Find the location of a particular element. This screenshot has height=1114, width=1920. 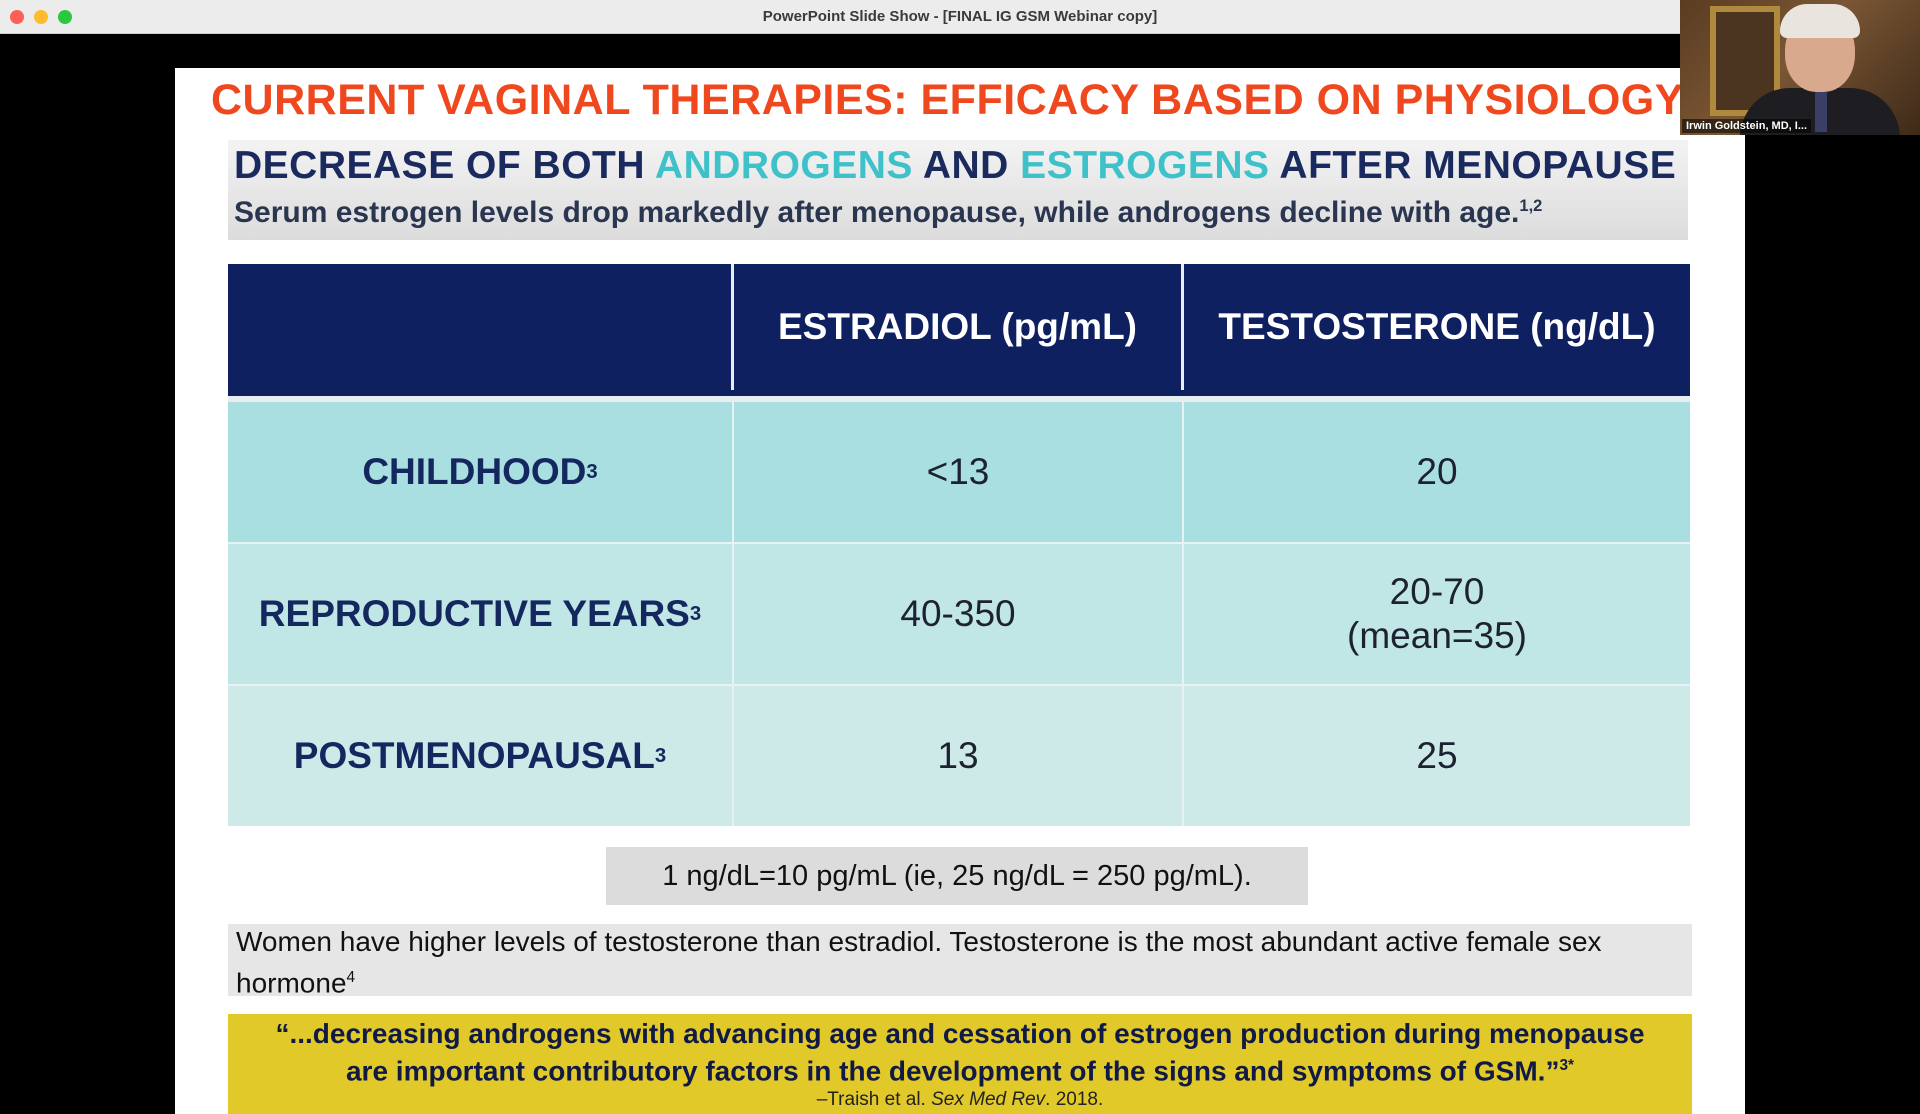

testosterone-value: 25 is located at coordinates (1437, 755).